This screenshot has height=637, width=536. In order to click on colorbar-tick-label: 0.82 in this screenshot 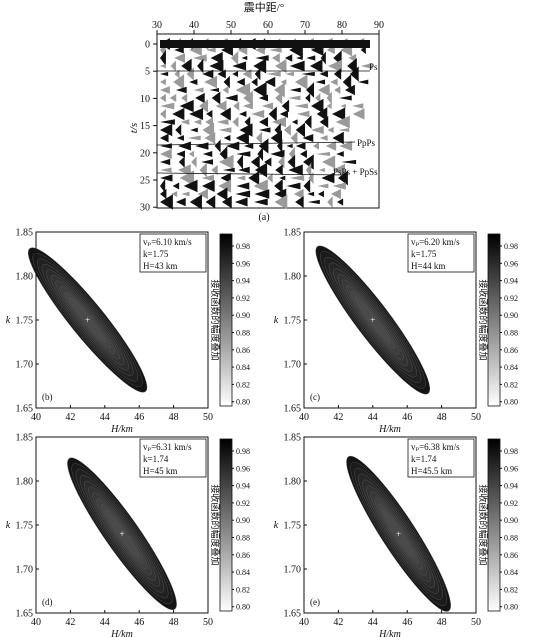, I will do `click(511, 589)`.